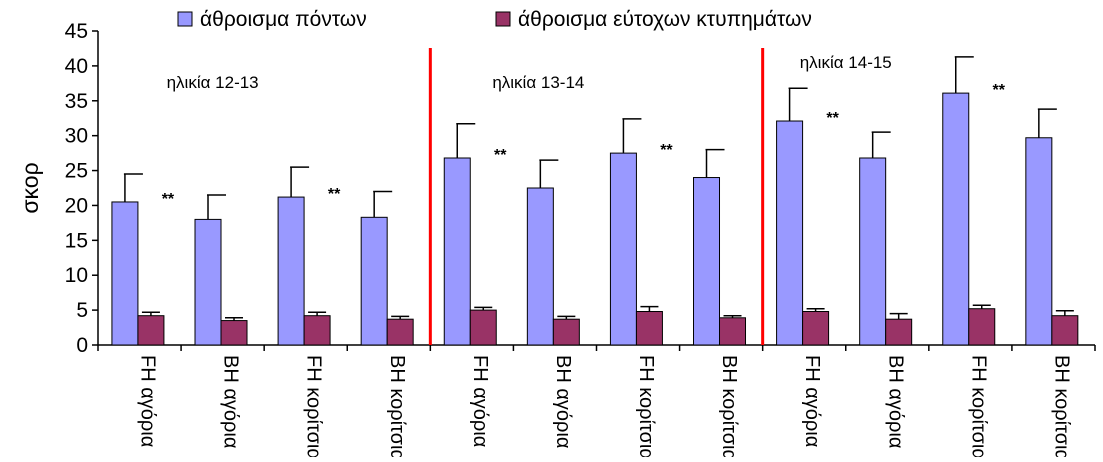 This screenshot has width=1103, height=462. Describe the element at coordinates (82, 345) in the screenshot. I see `y-tick-label: 0` at that location.